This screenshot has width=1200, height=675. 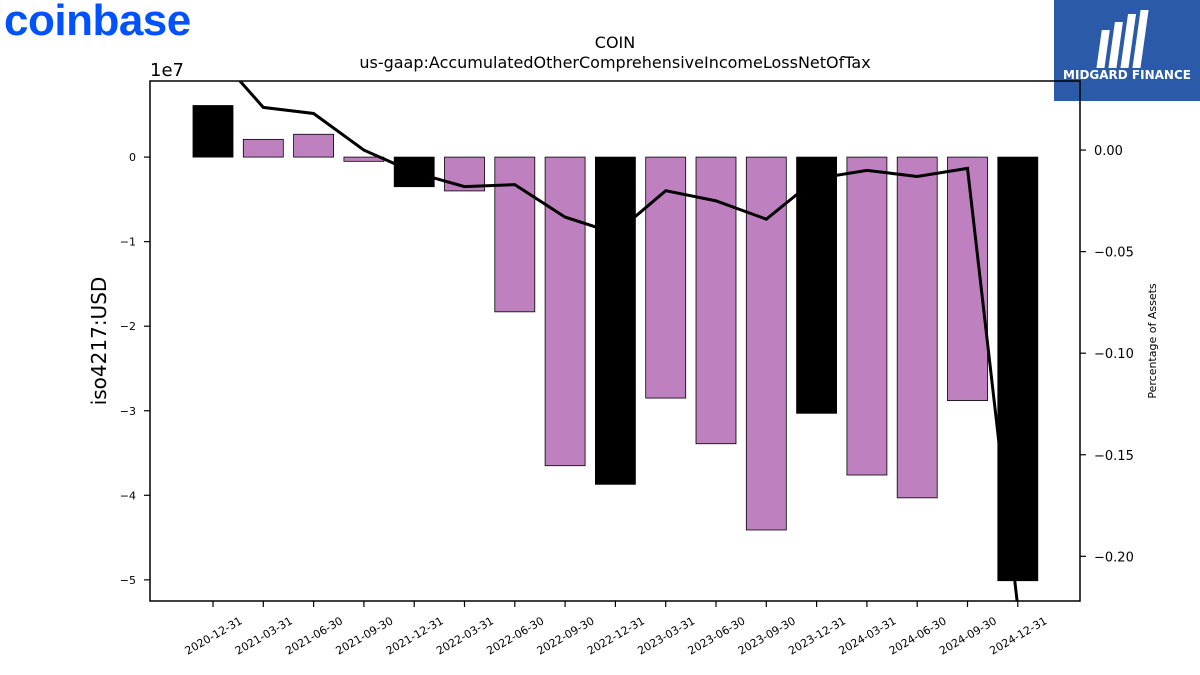 What do you see at coordinates (1114, 557) in the screenshot?
I see `y2-tick-label: −0.20` at bounding box center [1114, 557].